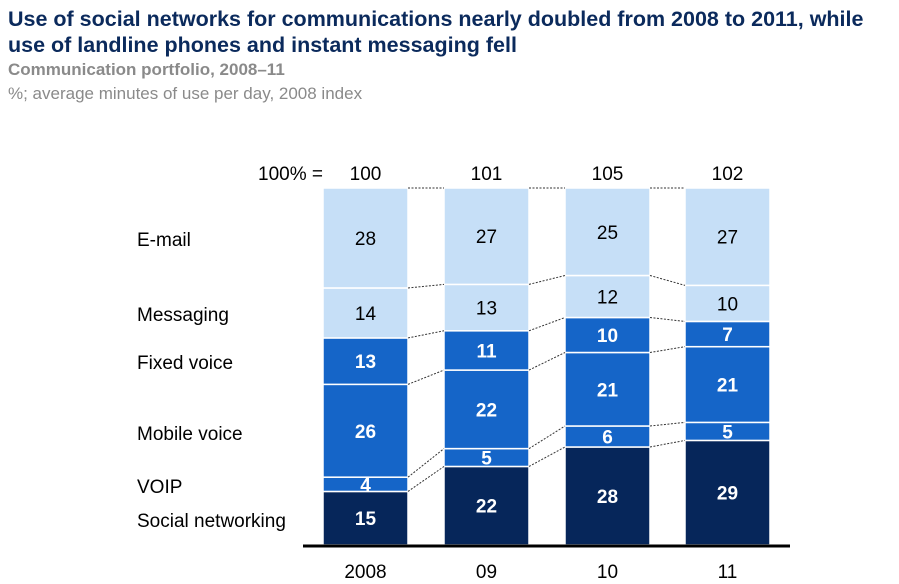 The height and width of the screenshot is (584, 899). What do you see at coordinates (728, 174) in the screenshot?
I see `total-value: 102` at bounding box center [728, 174].